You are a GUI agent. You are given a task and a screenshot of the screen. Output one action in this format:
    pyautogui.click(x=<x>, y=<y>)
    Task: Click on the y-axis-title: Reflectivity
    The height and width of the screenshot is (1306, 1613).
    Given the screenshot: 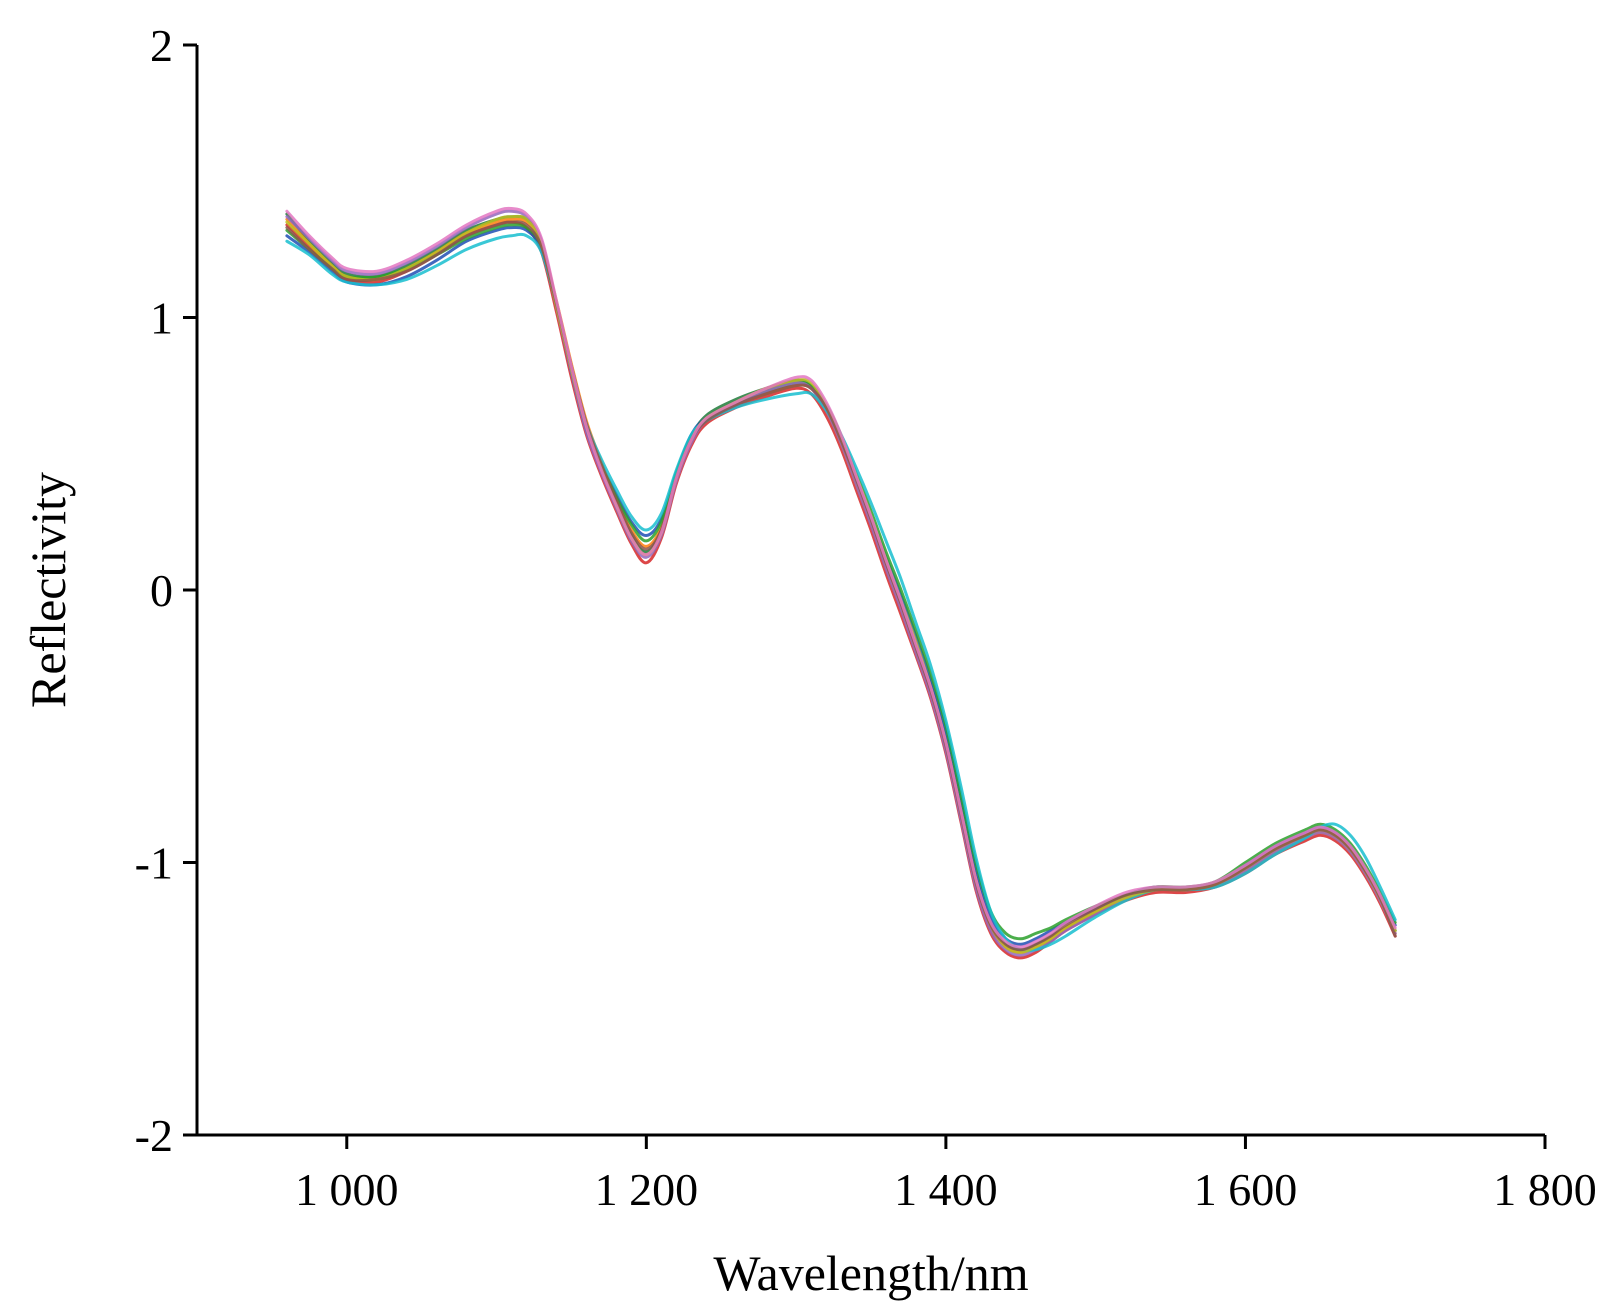 What is the action you would take?
    pyautogui.click(x=48, y=590)
    